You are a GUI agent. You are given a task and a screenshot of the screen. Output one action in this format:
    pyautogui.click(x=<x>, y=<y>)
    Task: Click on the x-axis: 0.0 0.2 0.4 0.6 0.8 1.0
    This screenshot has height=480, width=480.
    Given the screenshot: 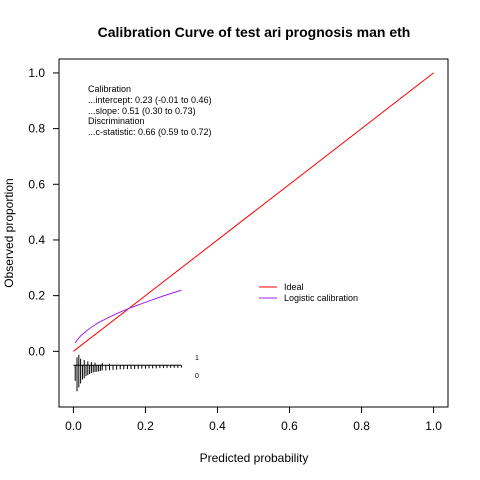 What is the action you would take?
    pyautogui.click(x=253, y=419)
    